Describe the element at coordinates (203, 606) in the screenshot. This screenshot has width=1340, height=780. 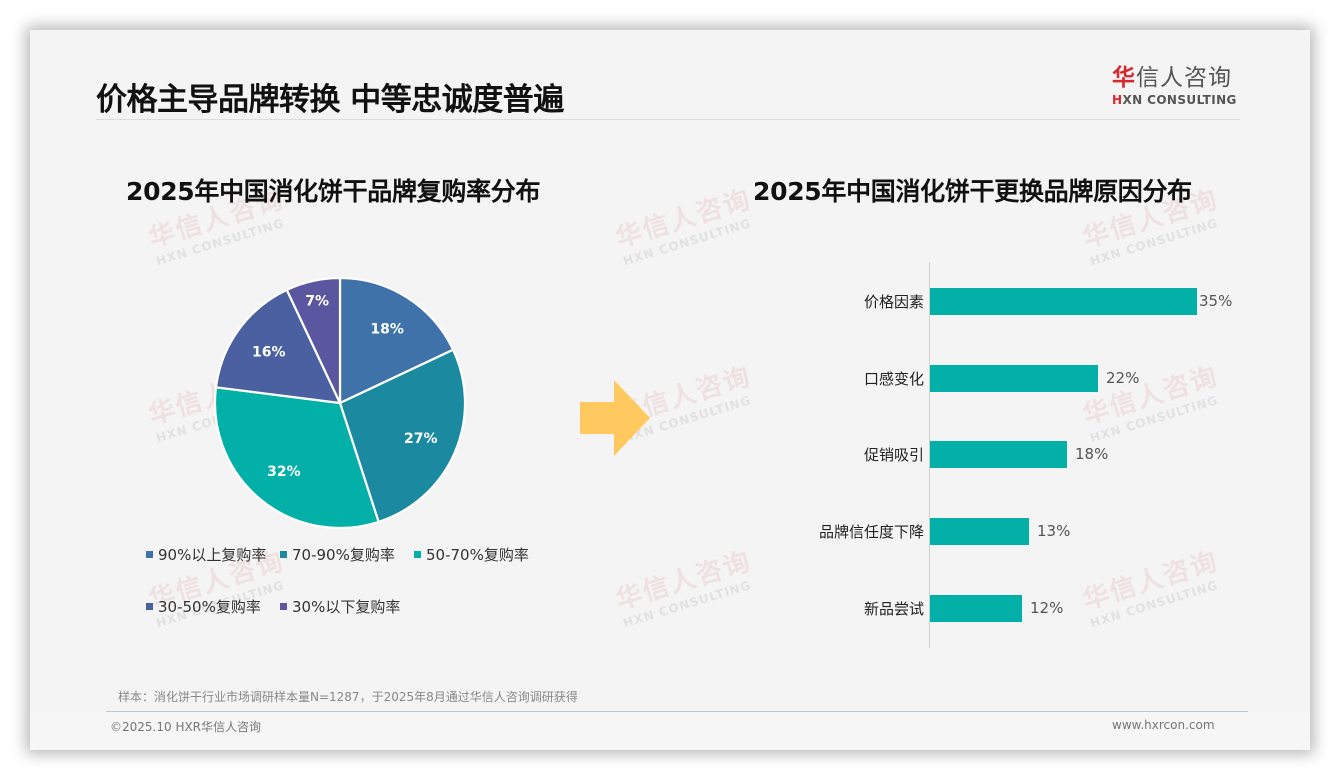
I see `legend-item-30-50: 30-50%复购率` at that location.